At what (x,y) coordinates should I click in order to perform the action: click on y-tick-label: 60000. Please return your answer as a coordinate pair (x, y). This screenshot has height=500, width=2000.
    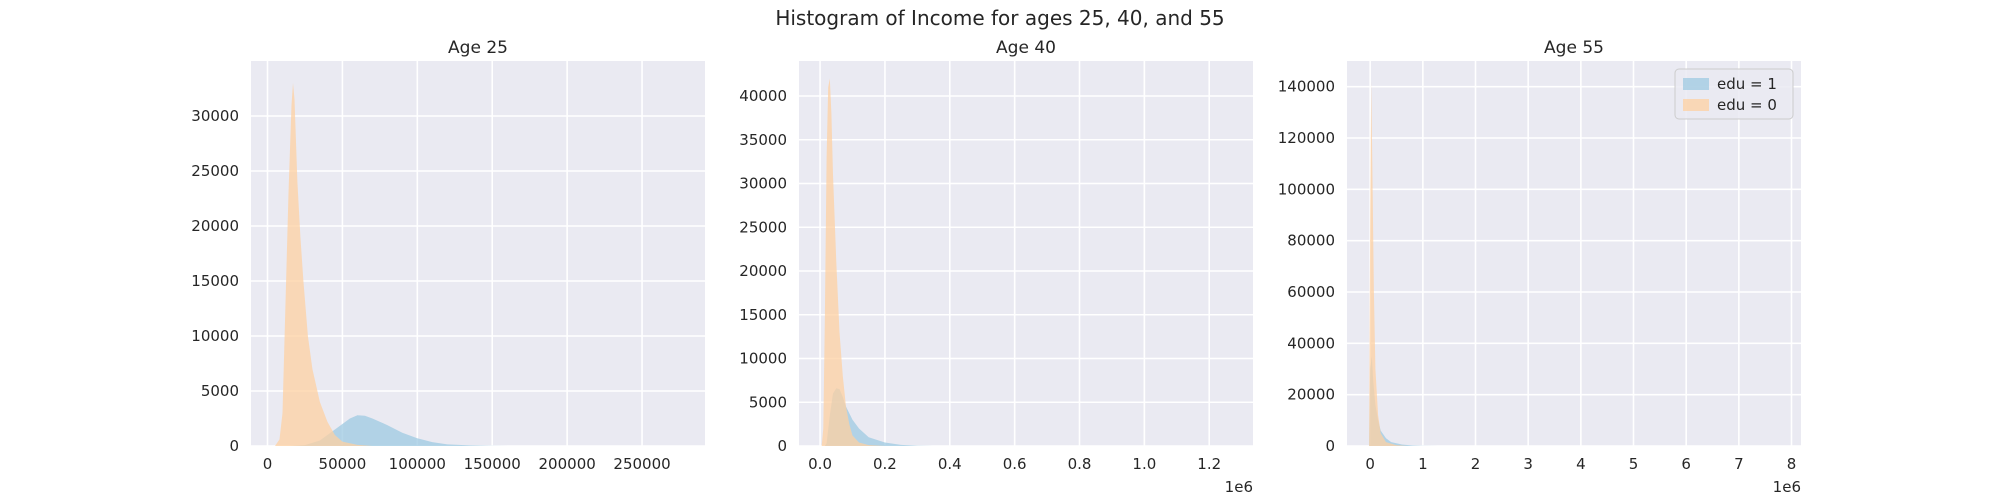
    Looking at the image, I should click on (1311, 292).